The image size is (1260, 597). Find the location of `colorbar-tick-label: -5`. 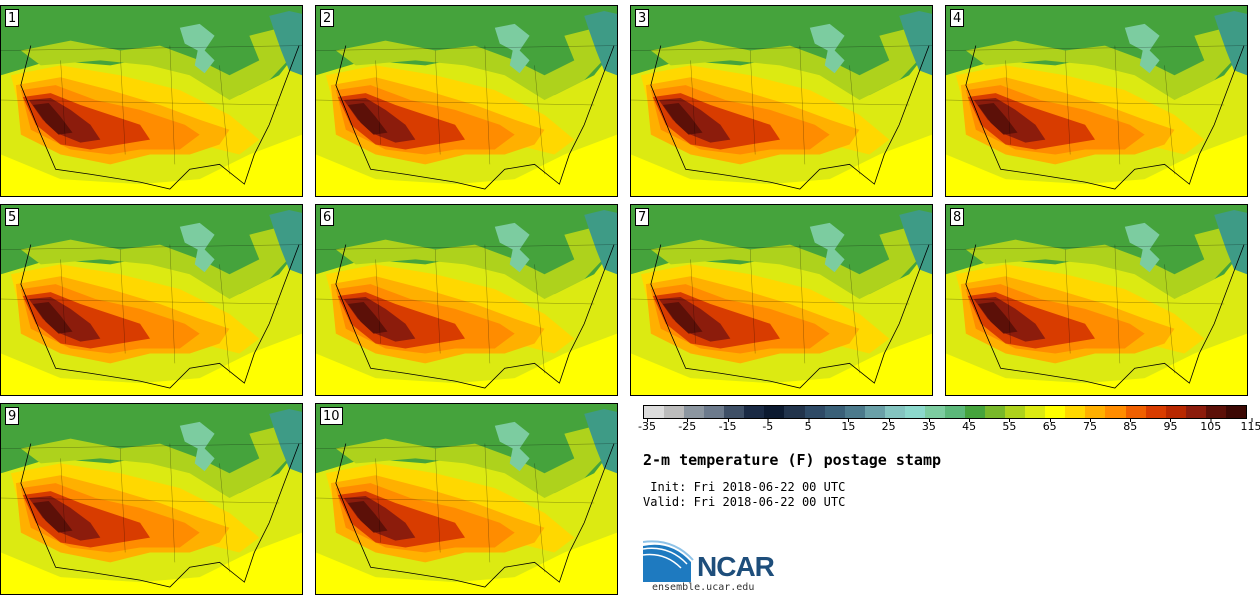

colorbar-tick-label: -5 is located at coordinates (768, 425).